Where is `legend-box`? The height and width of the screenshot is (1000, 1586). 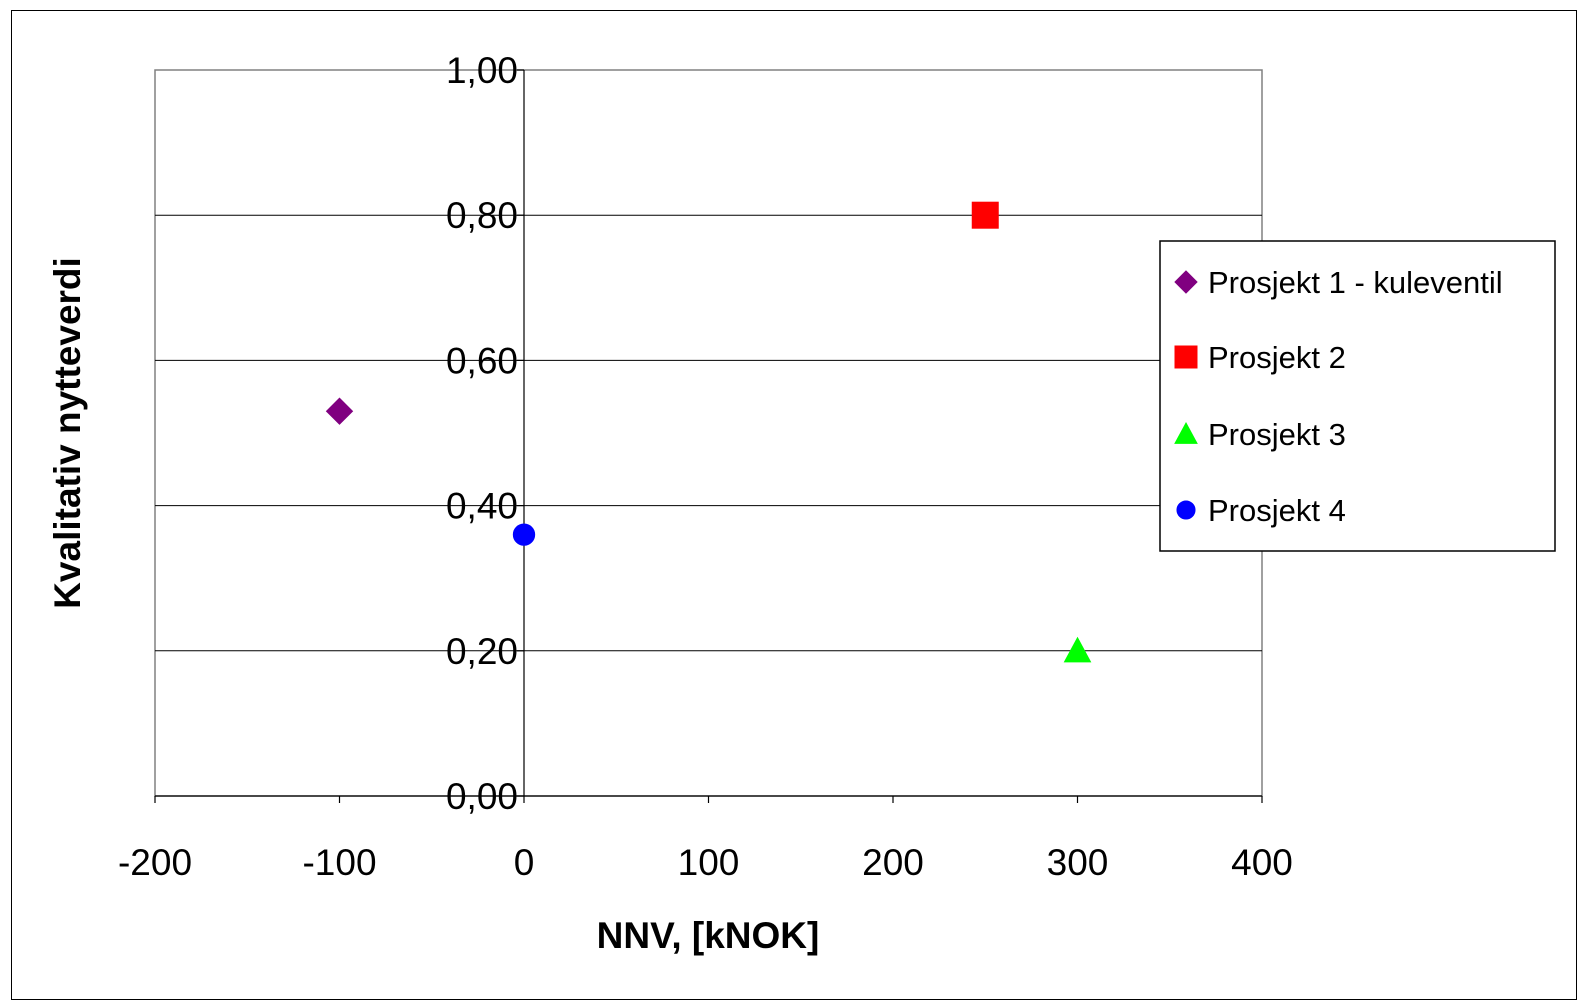 legend-box is located at coordinates (1357, 396).